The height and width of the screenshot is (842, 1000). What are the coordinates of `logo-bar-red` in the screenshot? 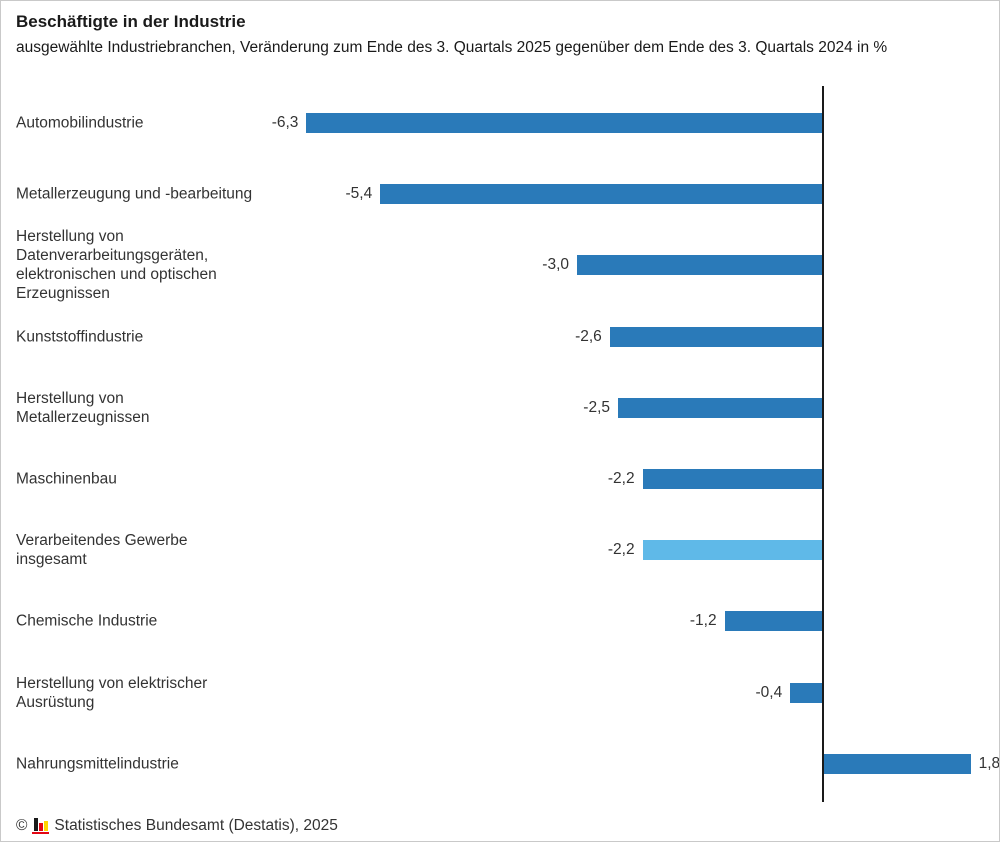 It's located at (40, 827).